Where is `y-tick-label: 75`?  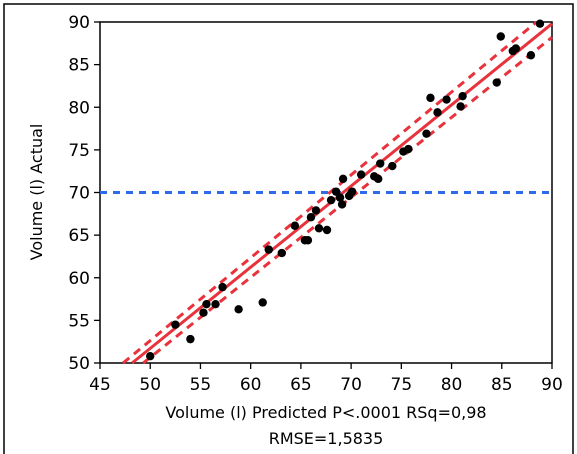 y-tick-label: 75 is located at coordinates (79, 151).